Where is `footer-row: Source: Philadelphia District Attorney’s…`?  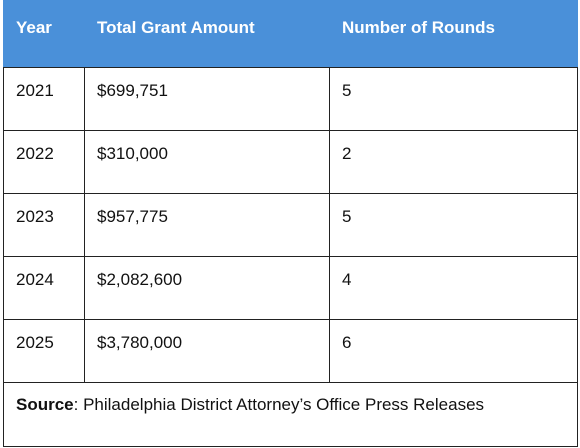
footer-row: Source: Philadelphia District Attorney’s… is located at coordinates (290, 414).